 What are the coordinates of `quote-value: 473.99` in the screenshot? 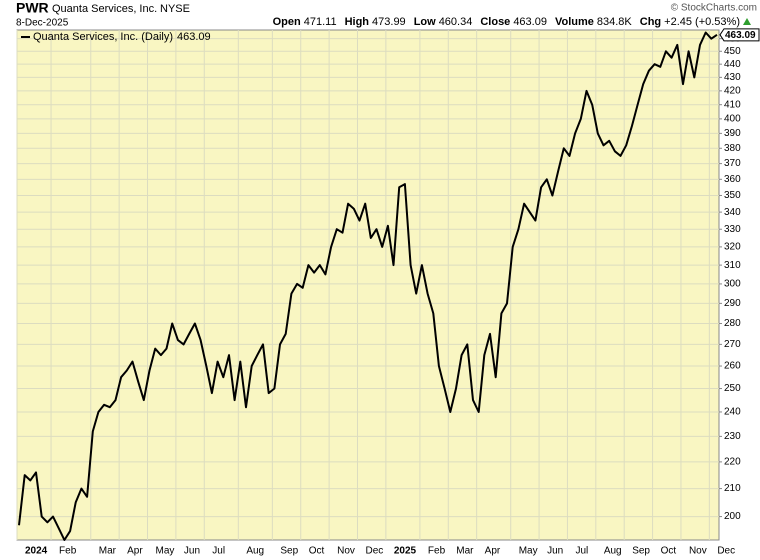 It's located at (389, 22).